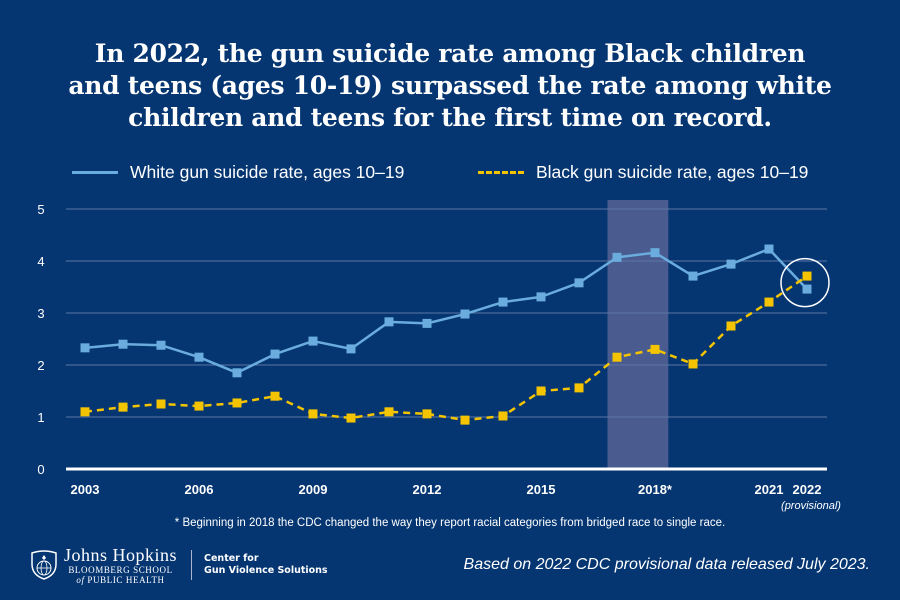  What do you see at coordinates (501, 172) in the screenshot?
I see `legend-swatch-black` at bounding box center [501, 172].